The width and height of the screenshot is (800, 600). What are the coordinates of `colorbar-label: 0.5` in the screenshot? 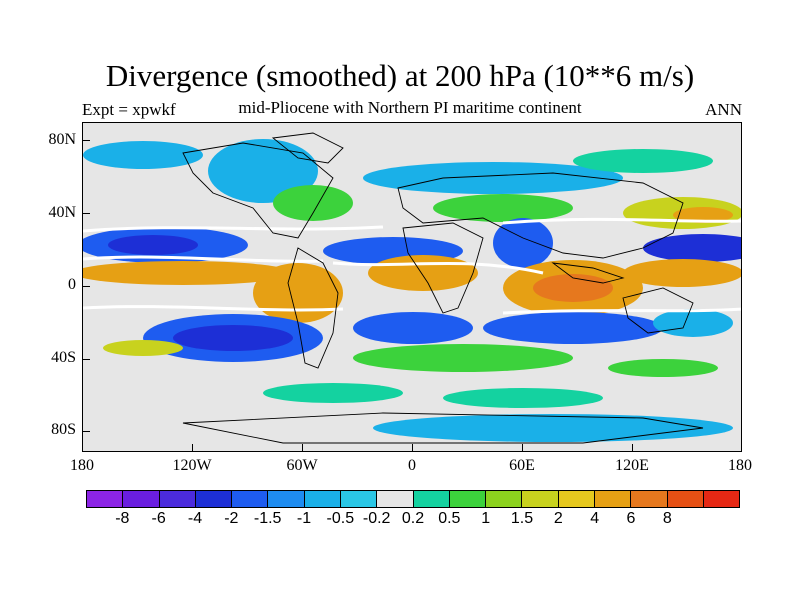 It's located at (449, 518).